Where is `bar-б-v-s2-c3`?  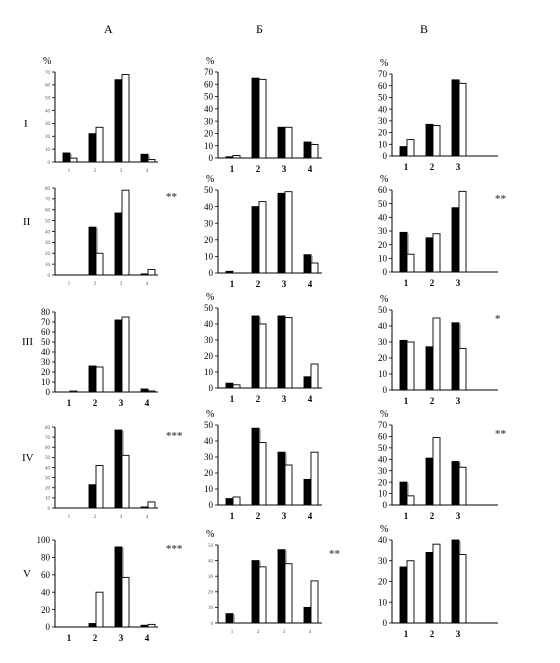 bar-б-v-s2-c3 is located at coordinates (288, 593).